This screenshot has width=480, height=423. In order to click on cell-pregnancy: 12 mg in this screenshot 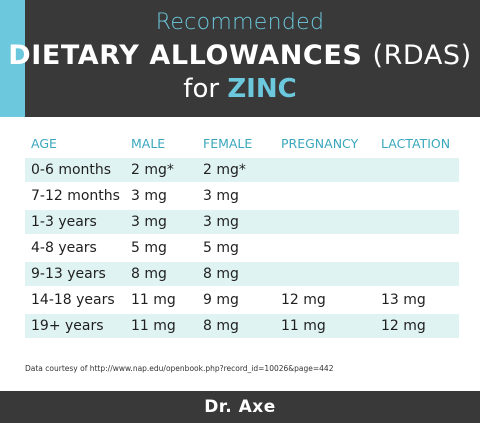, I will do `click(303, 300)`.